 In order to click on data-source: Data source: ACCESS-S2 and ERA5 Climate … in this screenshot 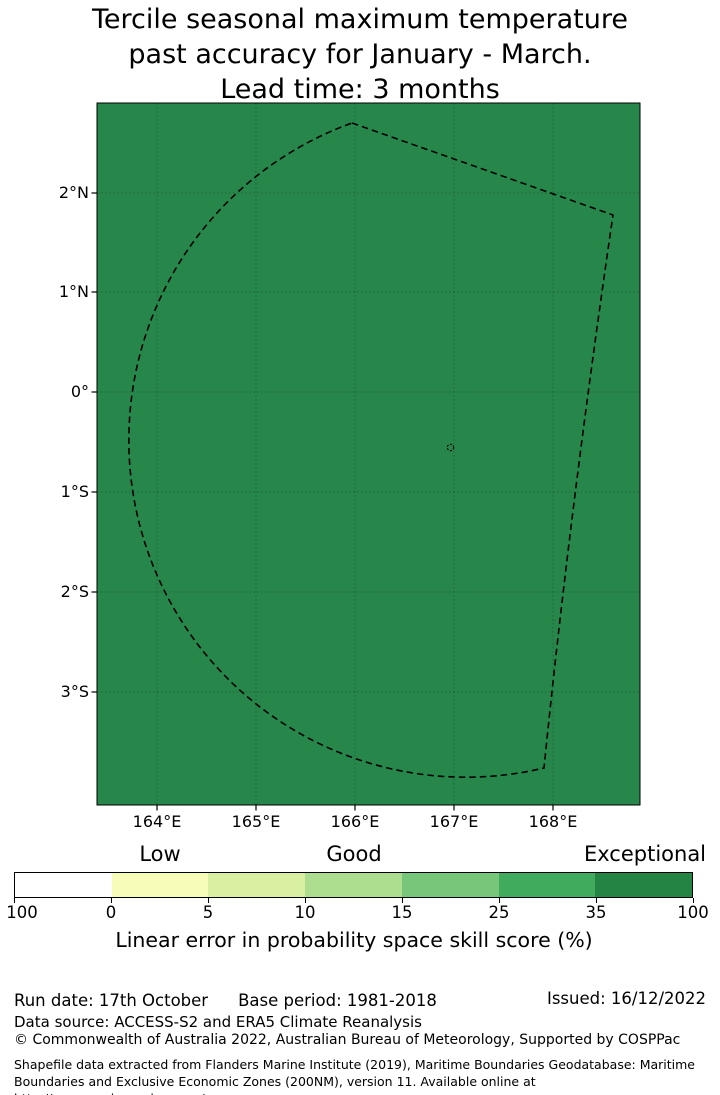, I will do `click(218, 1022)`.